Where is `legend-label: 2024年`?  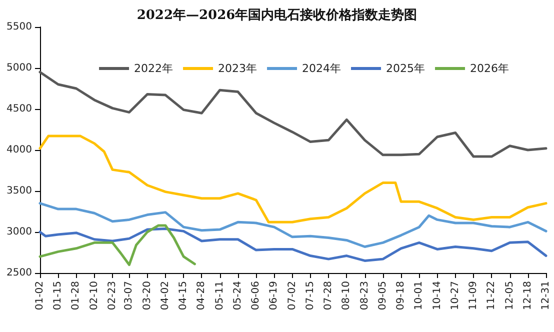 legend-label: 2024年 is located at coordinates (322, 68).